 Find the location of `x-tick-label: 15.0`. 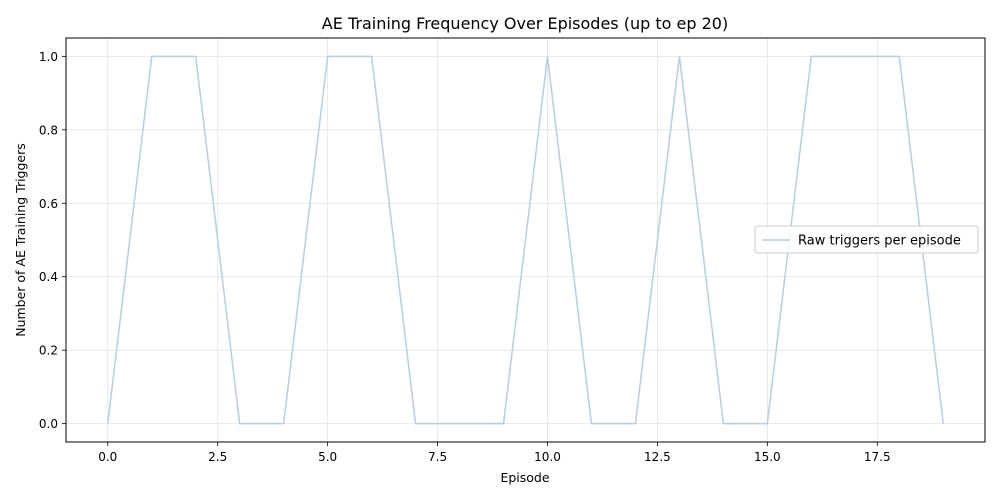

x-tick-label: 15.0 is located at coordinates (767, 457).